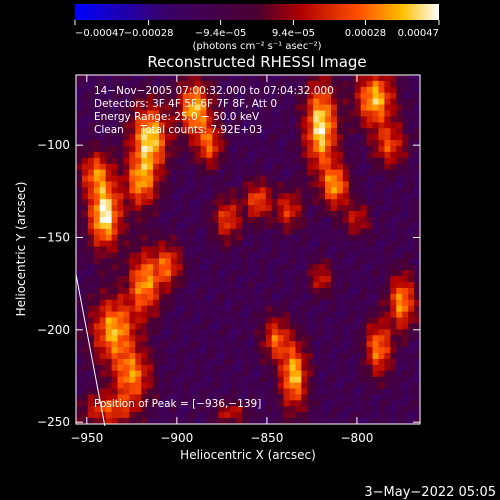 Image resolution: width=500 pixels, height=500 pixels. What do you see at coordinates (256, 46) in the screenshot?
I see `colorbar-unit-label: (photons cm⁻² s⁻¹ asec⁻²)` at bounding box center [256, 46].